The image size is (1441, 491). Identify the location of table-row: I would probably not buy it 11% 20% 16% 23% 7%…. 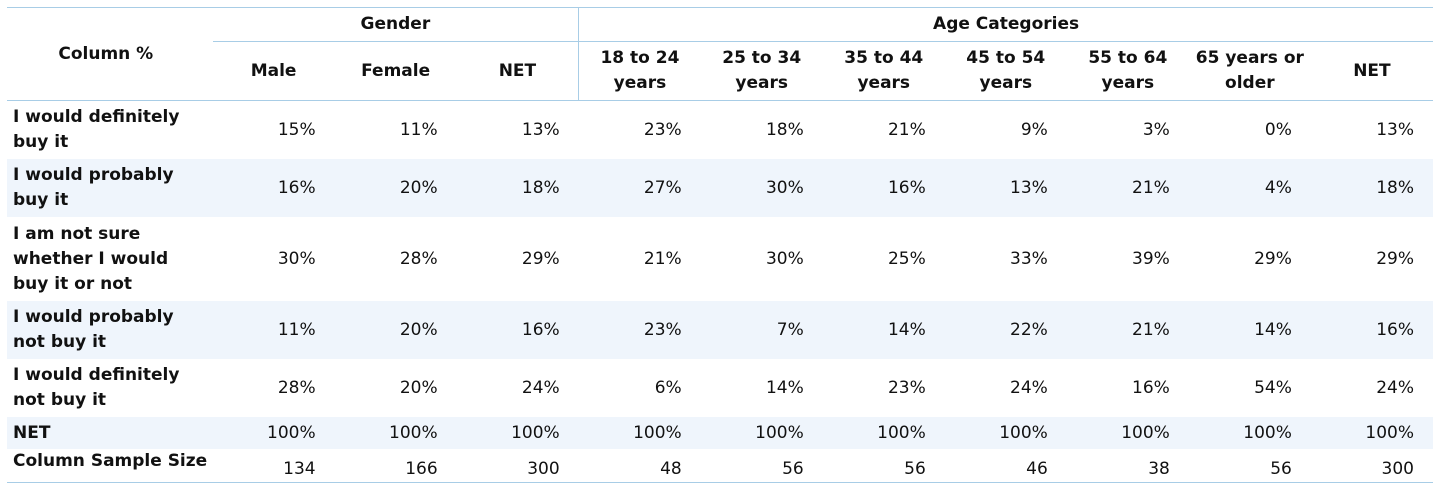
(720, 330).